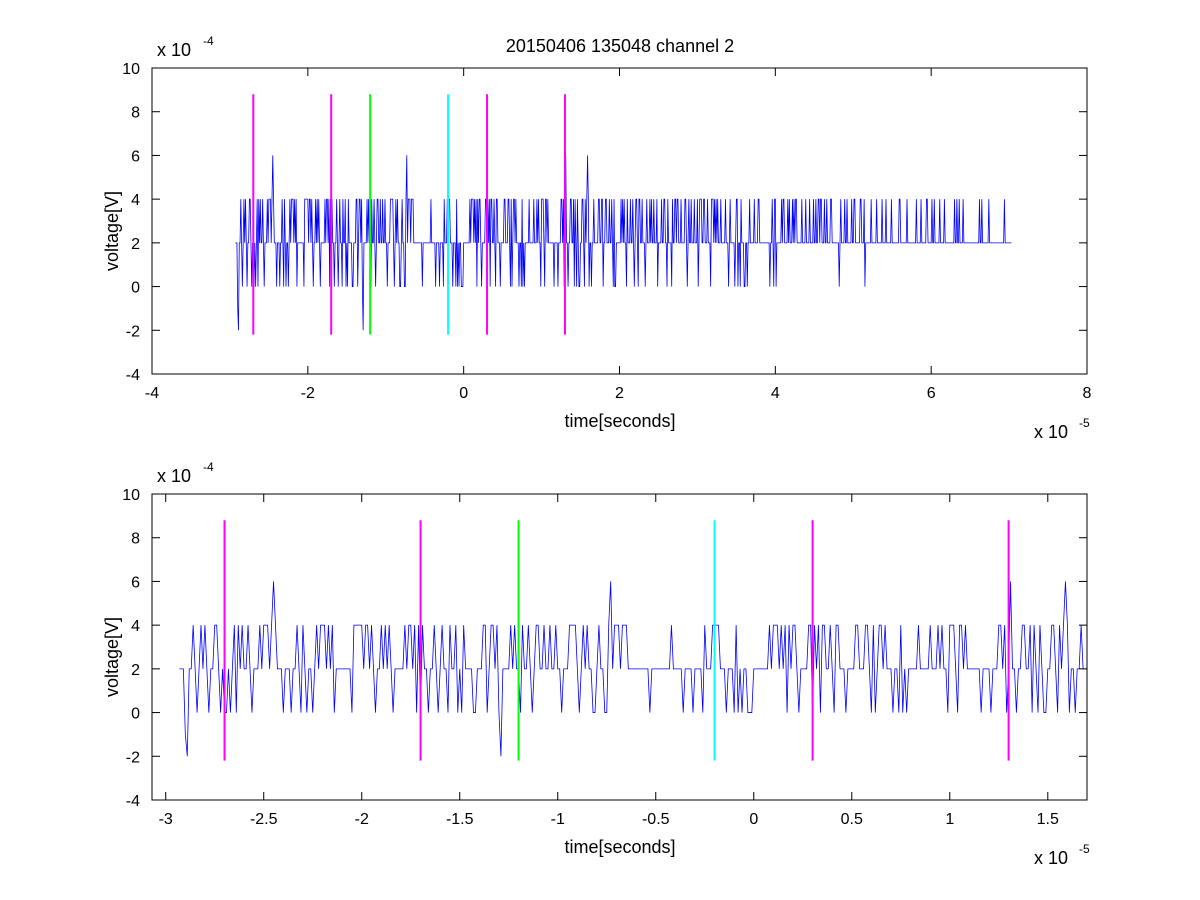 This screenshot has height=900, width=1200. I want to click on top-y-exponent-power: -4, so click(208, 41).